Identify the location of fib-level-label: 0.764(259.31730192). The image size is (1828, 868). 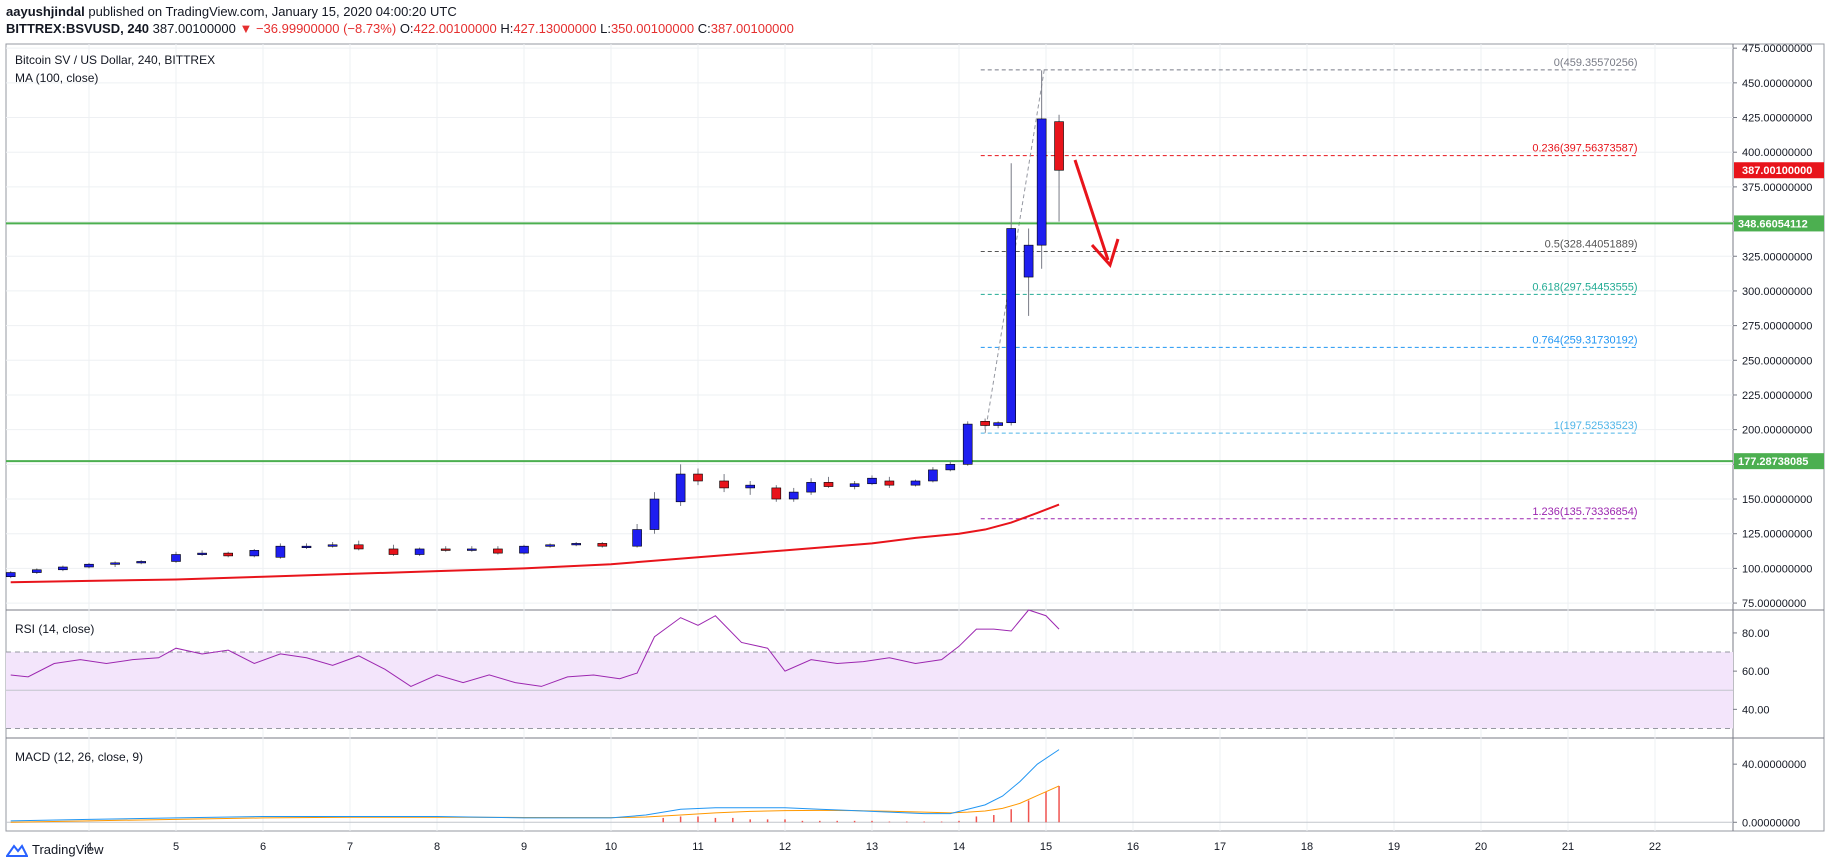
(1584, 340).